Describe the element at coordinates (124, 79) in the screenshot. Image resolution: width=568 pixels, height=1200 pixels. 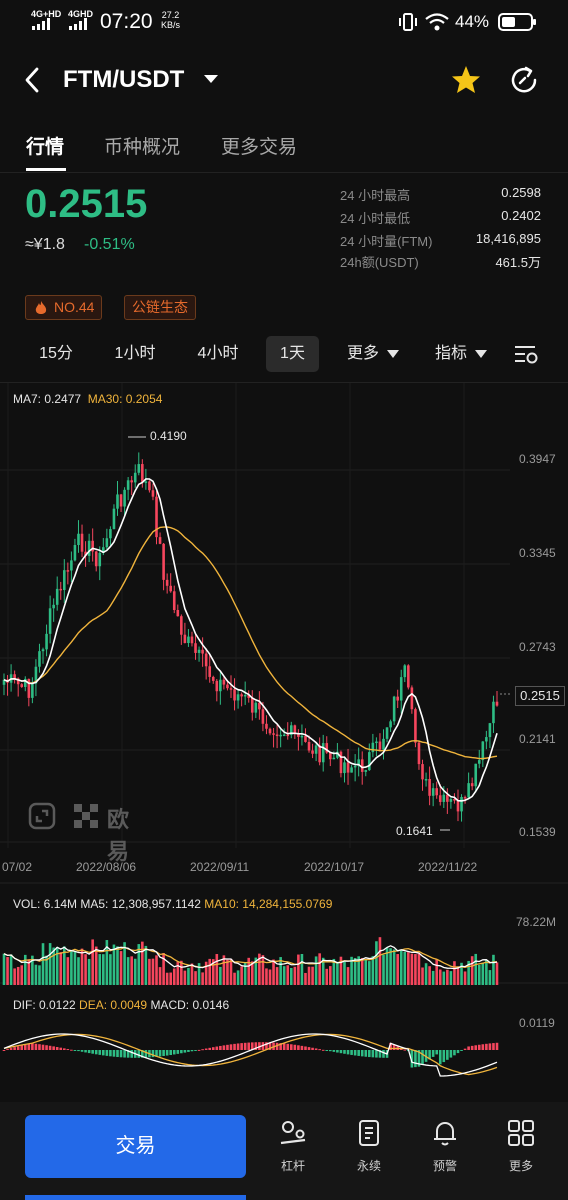
I see `pair-title: FTM/USDT` at that location.